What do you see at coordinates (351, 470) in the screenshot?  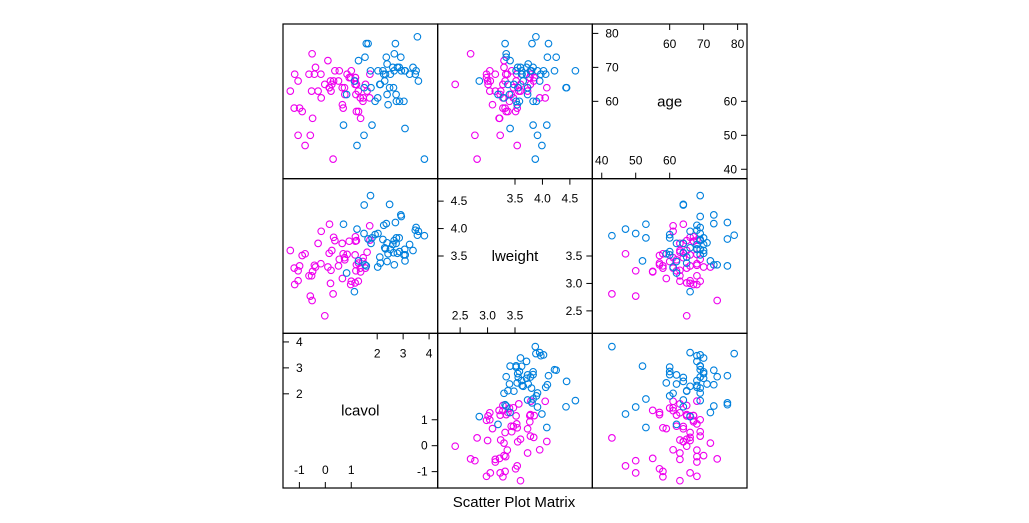 I see `tick-label: 1` at bounding box center [351, 470].